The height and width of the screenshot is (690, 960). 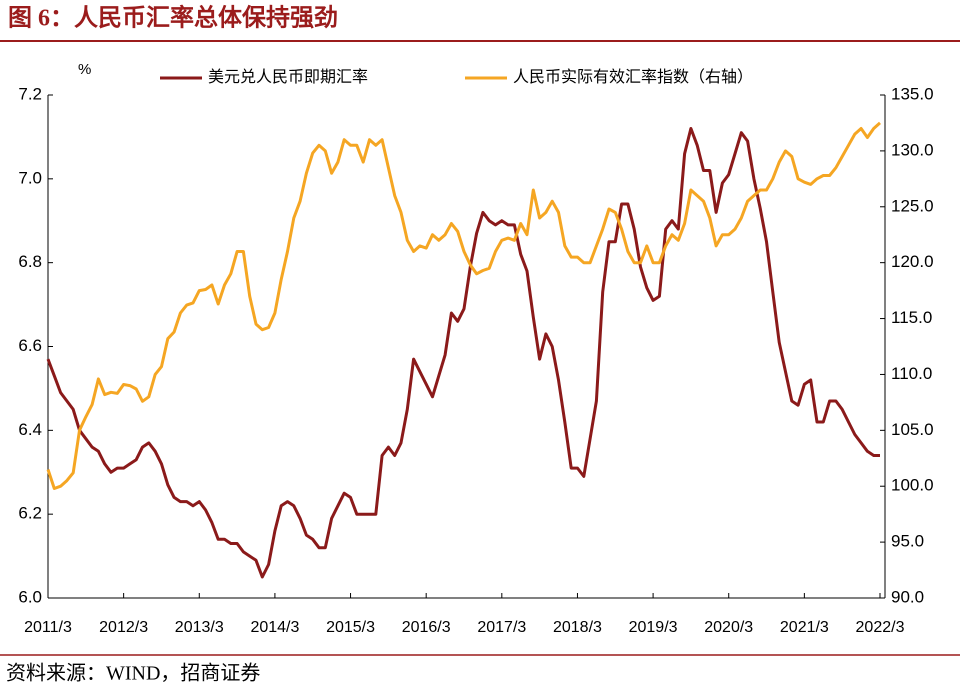 I want to click on y-tick-label: 6.2, so click(x=30, y=513).